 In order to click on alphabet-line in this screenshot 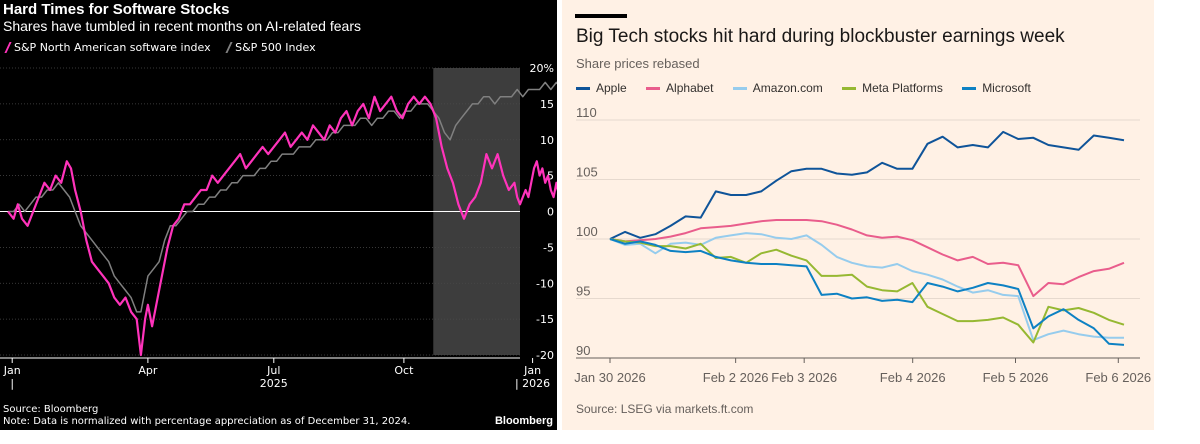, I will do `click(867, 258)`.